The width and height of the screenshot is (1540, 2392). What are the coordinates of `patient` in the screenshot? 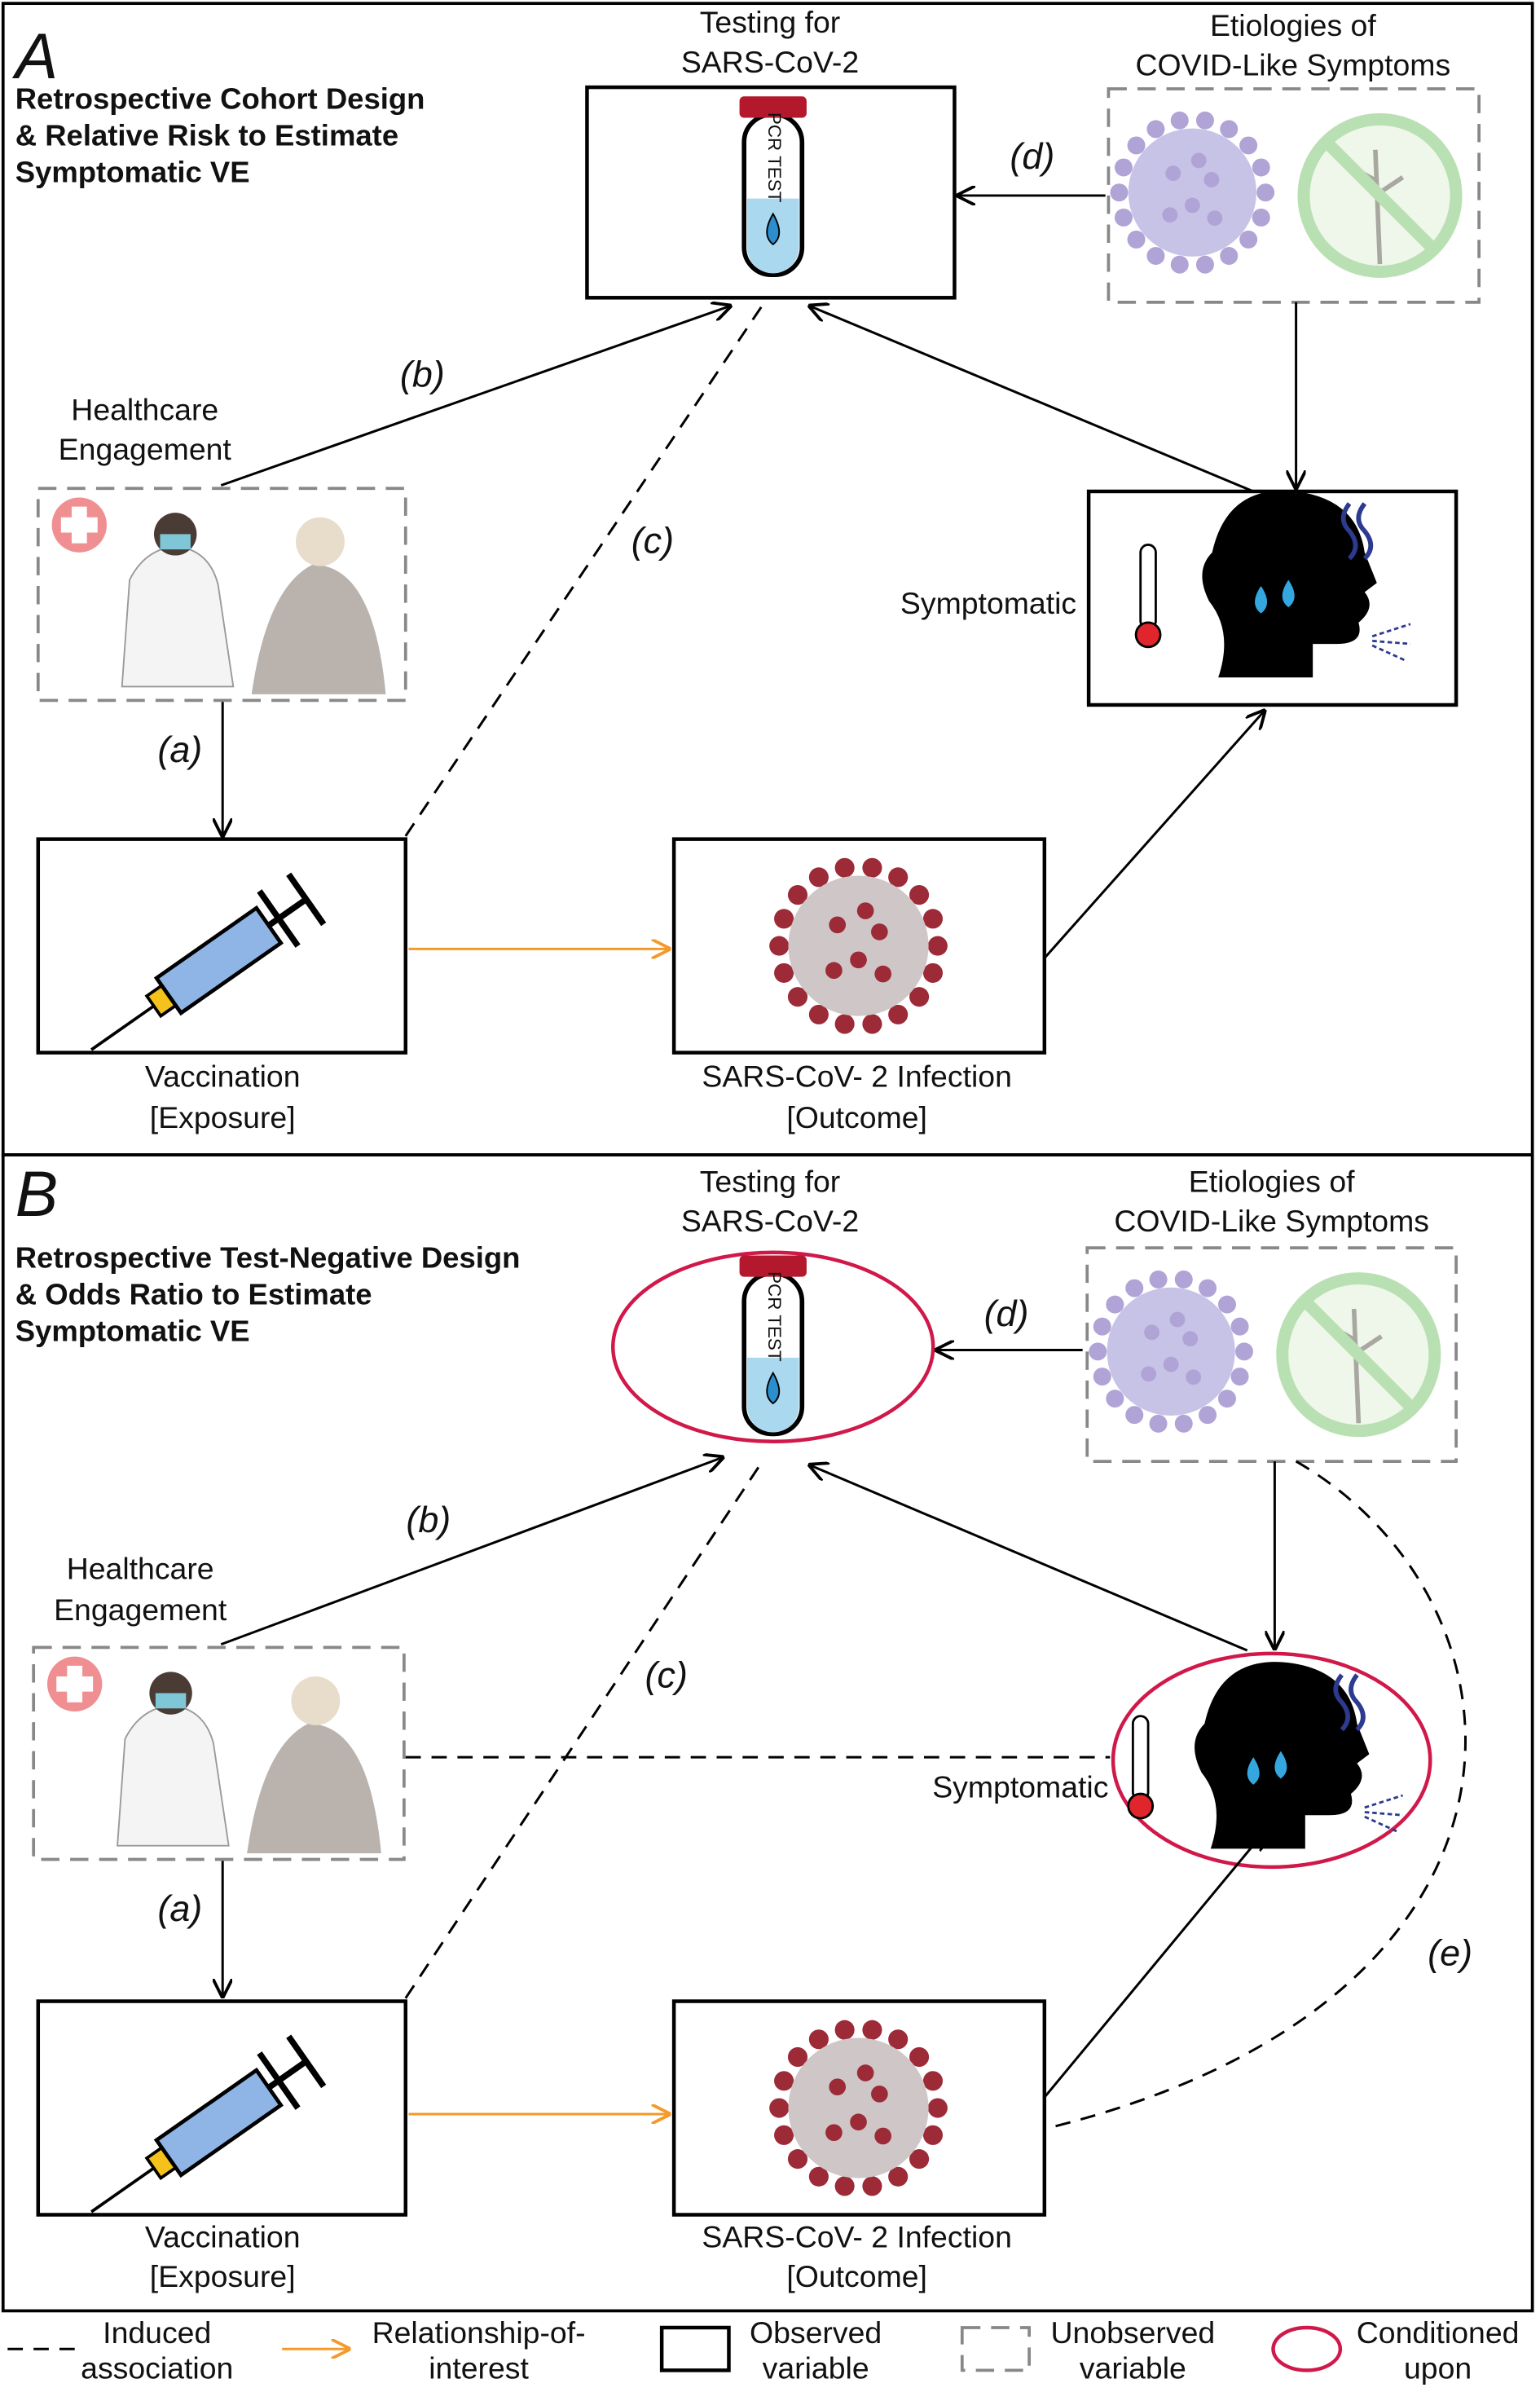 It's located at (314, 1788).